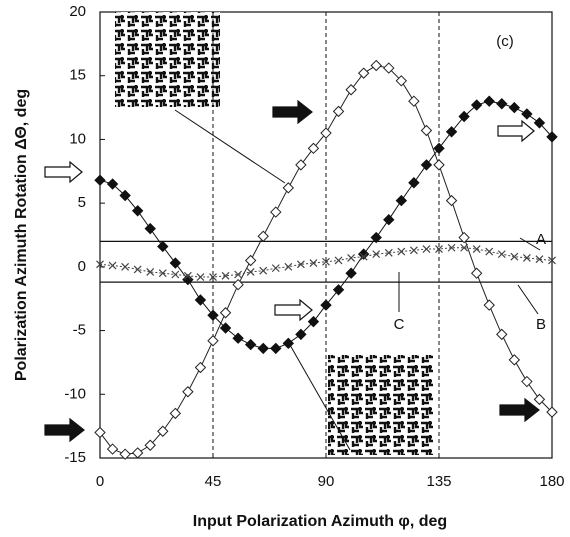 The image size is (570, 537). Describe the element at coordinates (399, 324) in the screenshot. I see `annotation: C` at that location.